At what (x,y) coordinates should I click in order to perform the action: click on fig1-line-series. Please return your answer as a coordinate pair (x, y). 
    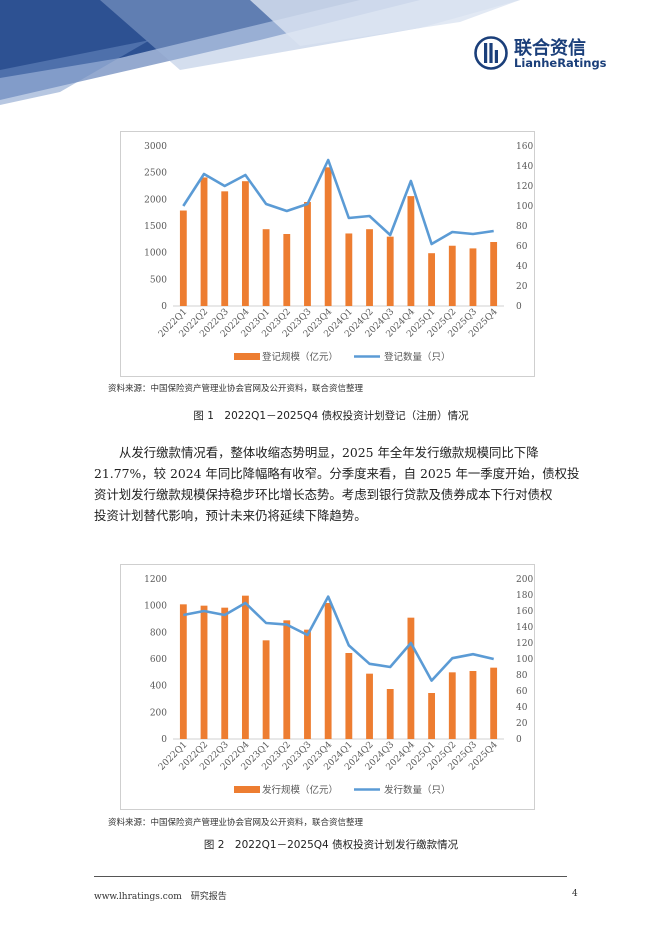
    Looking at the image, I should click on (338, 202).